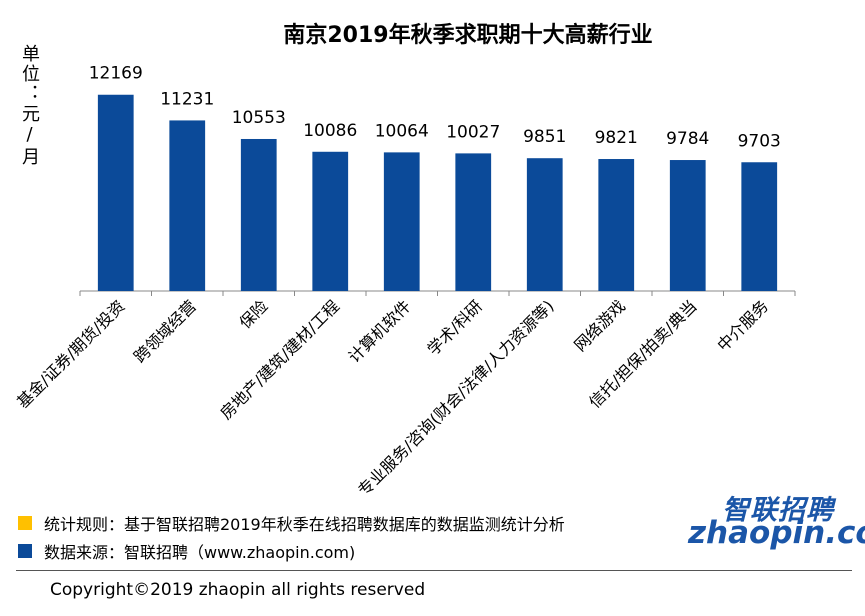 This screenshot has height=616, width=865. Describe the element at coordinates (330, 131) in the screenshot. I see `value-label: 10086` at that location.